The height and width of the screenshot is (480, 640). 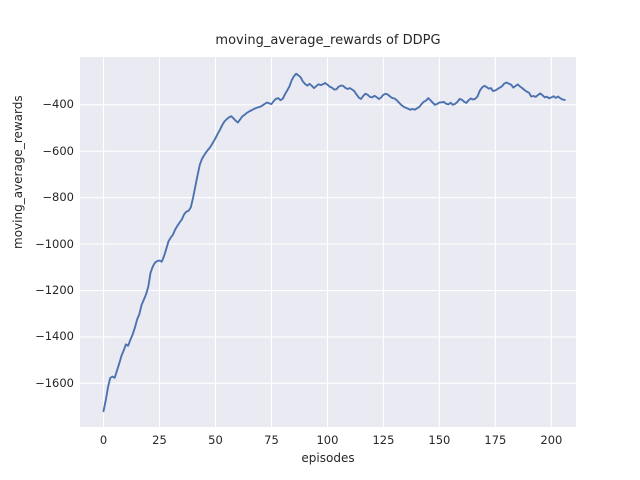 I want to click on y-axis-label: moving_average_rewards, so click(x=18, y=172).